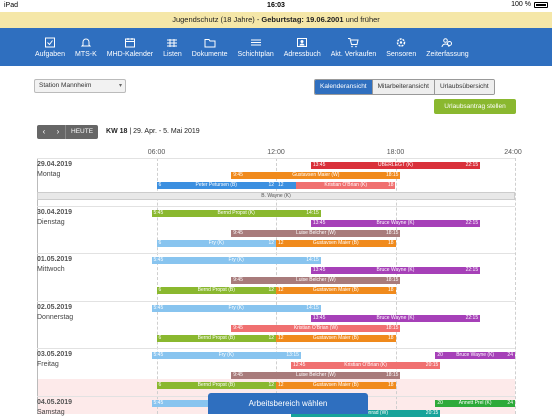  What do you see at coordinates (302, 47) in the screenshot?
I see `nav-item-adressbuch: Adressbuch` at bounding box center [302, 47].